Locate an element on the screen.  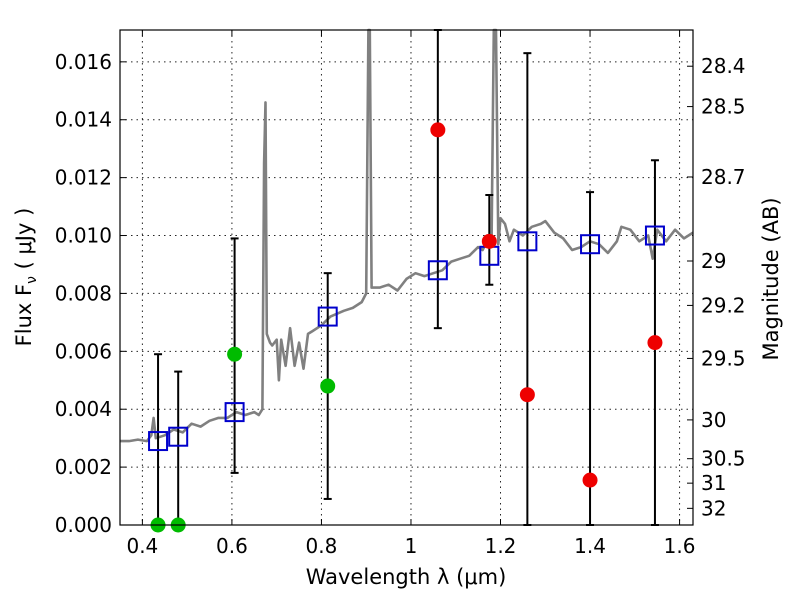
magnitude-tick-label: 31 is located at coordinates (713, 483).